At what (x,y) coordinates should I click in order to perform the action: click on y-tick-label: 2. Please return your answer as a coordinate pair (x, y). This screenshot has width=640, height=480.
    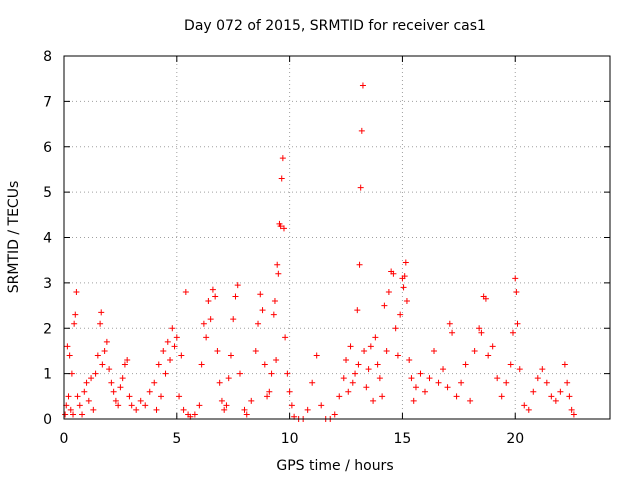
    Looking at the image, I should click on (47, 329).